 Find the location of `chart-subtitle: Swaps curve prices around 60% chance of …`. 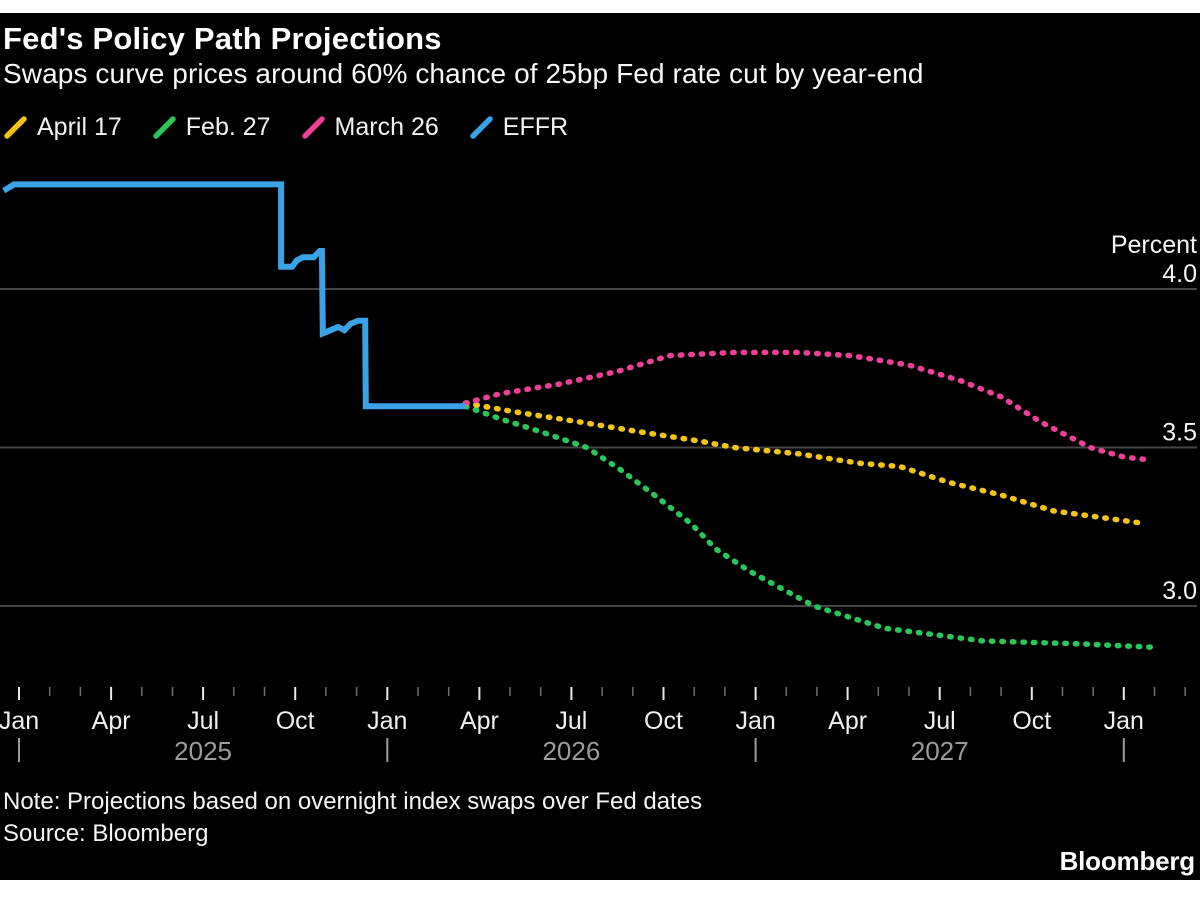

chart-subtitle: Swaps curve prices around 60% chance of … is located at coordinates (463, 73).